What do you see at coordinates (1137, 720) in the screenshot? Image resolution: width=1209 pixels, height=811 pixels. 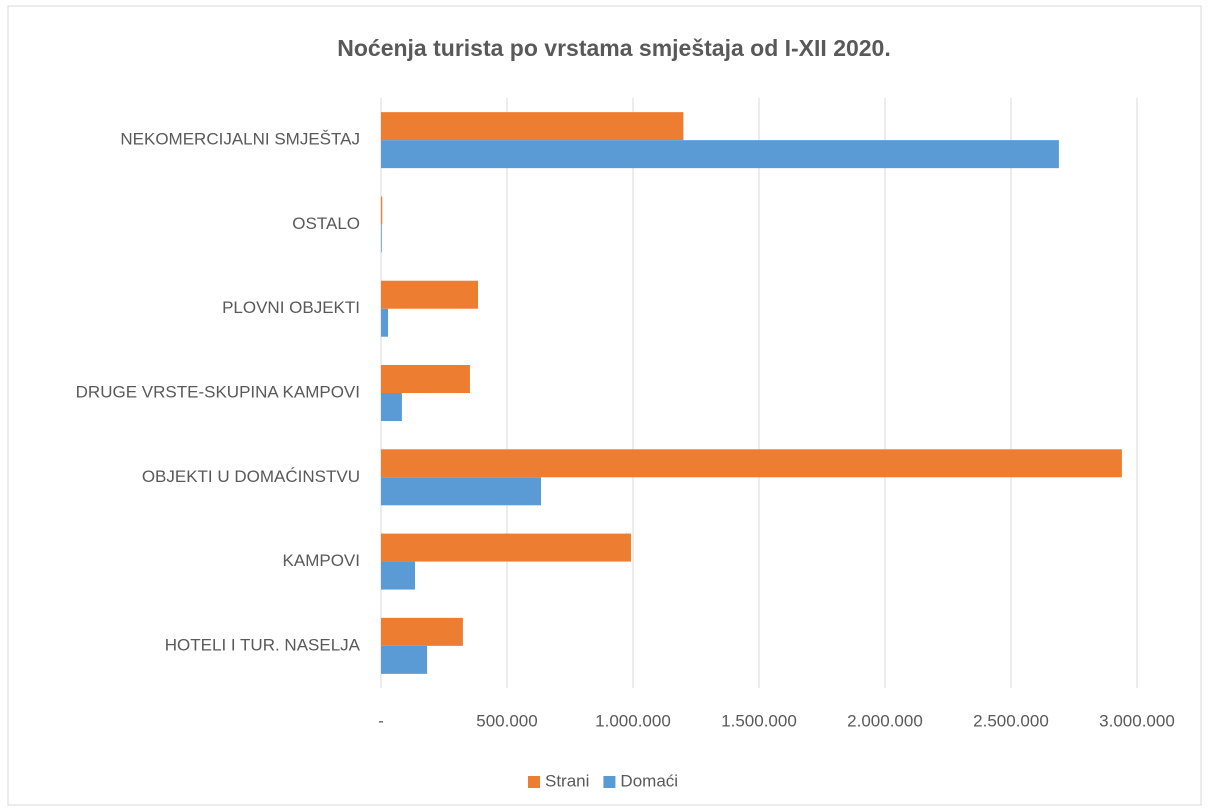 I see `x-tick-label: 3.000.000` at bounding box center [1137, 720].